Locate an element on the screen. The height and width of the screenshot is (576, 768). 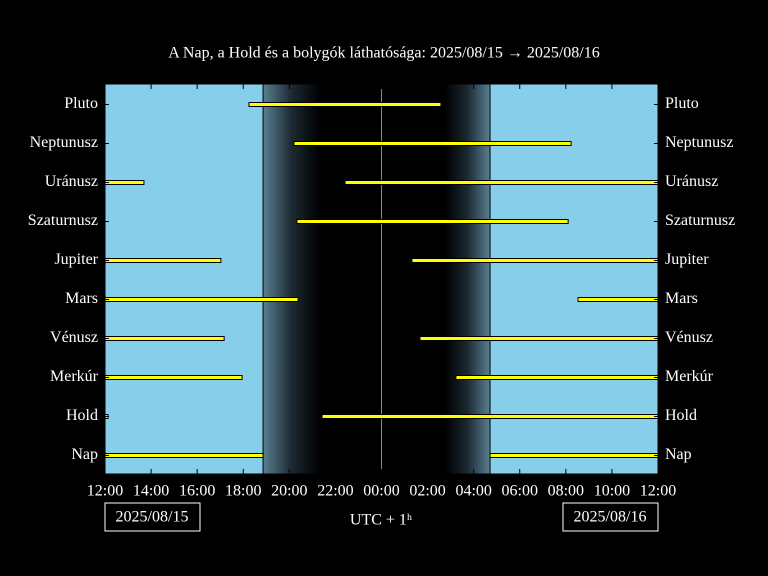
y-tick-label: Nap is located at coordinates (84, 454).